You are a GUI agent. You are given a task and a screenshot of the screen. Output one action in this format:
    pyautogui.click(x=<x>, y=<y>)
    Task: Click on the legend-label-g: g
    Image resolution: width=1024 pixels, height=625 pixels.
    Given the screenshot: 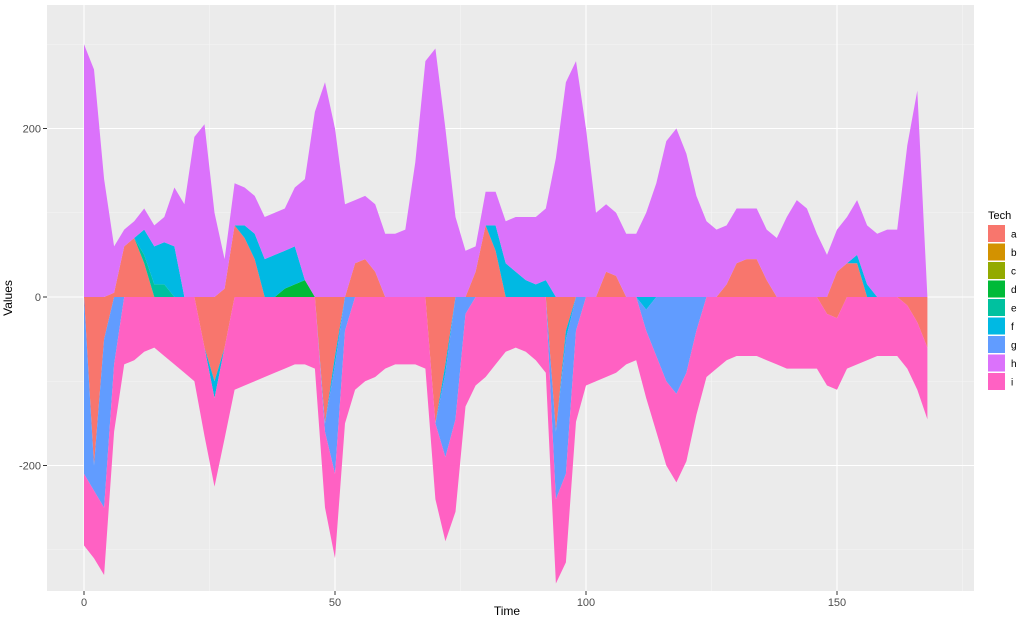 What is the action you would take?
    pyautogui.click(x=1014, y=346)
    